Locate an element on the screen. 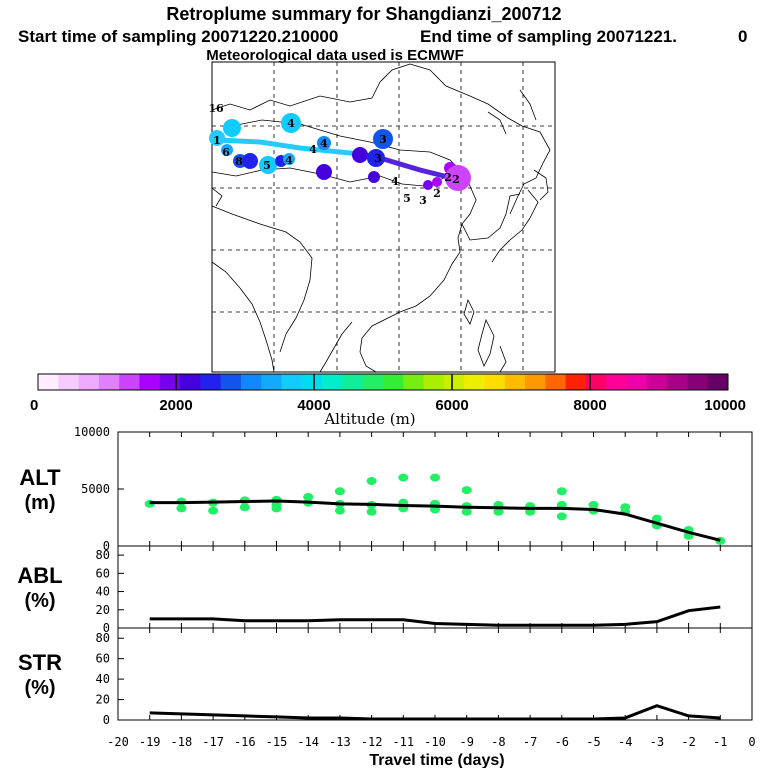 This screenshot has height=768, width=768. x-tick-label: -8 is located at coordinates (498, 742).